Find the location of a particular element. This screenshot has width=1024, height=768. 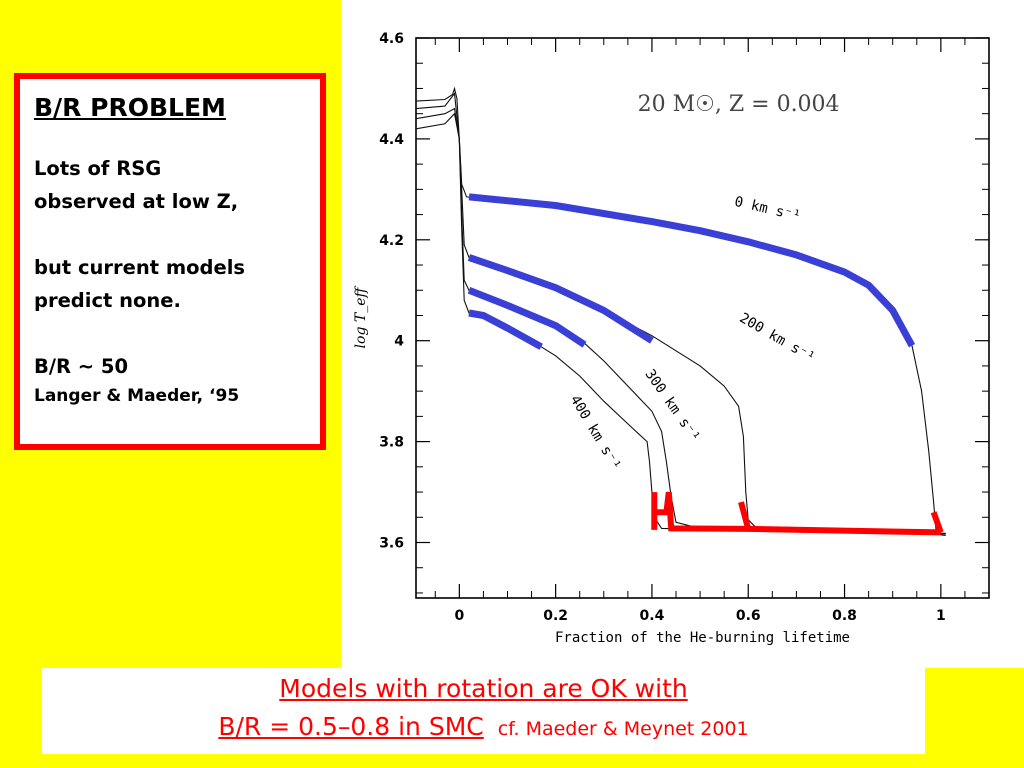

series-label-2: 200 km s⁻¹ is located at coordinates (777, 338).